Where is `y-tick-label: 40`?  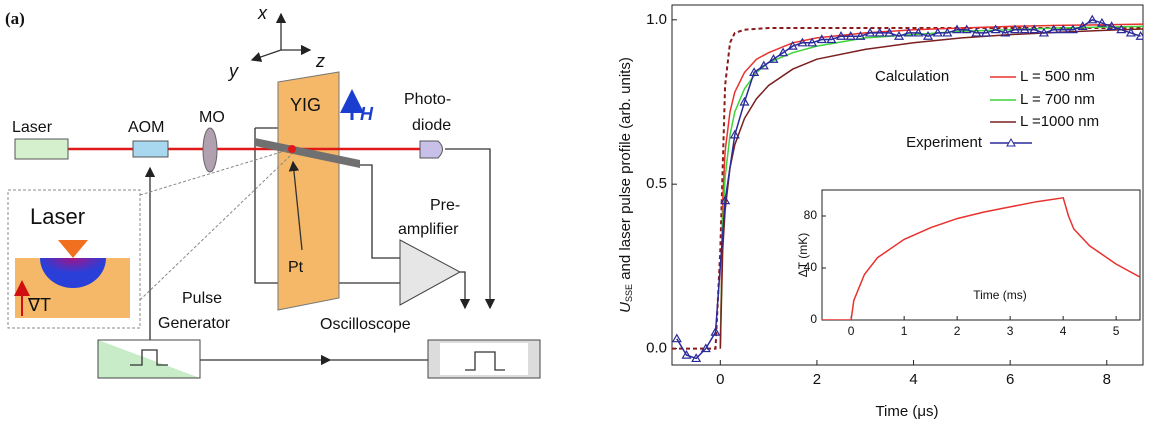
y-tick-label: 40 is located at coordinates (811, 267).